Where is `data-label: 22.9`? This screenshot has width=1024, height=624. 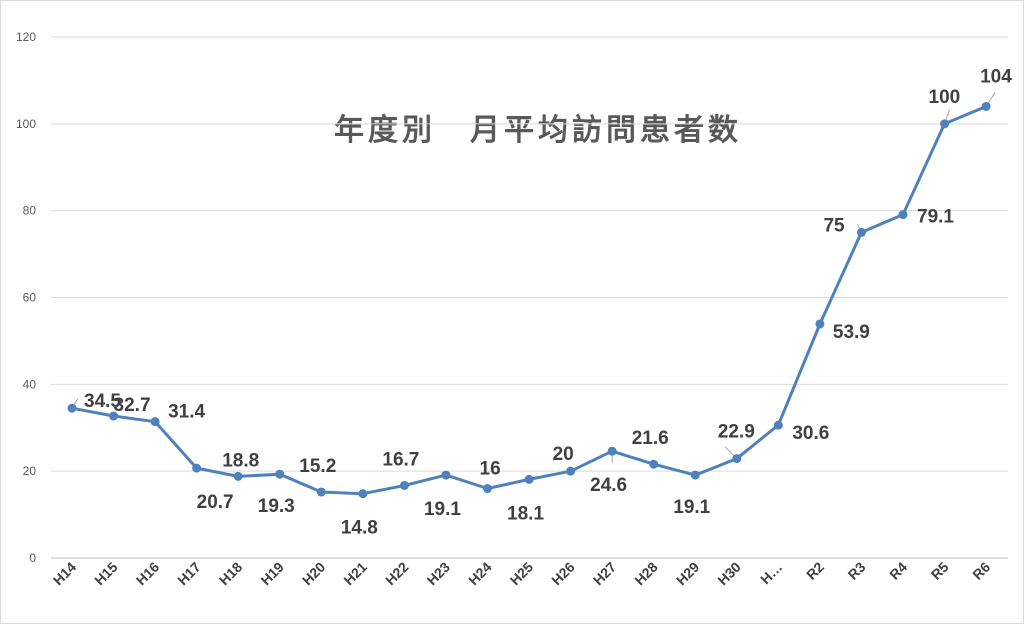
data-label: 22.9 is located at coordinates (736, 432).